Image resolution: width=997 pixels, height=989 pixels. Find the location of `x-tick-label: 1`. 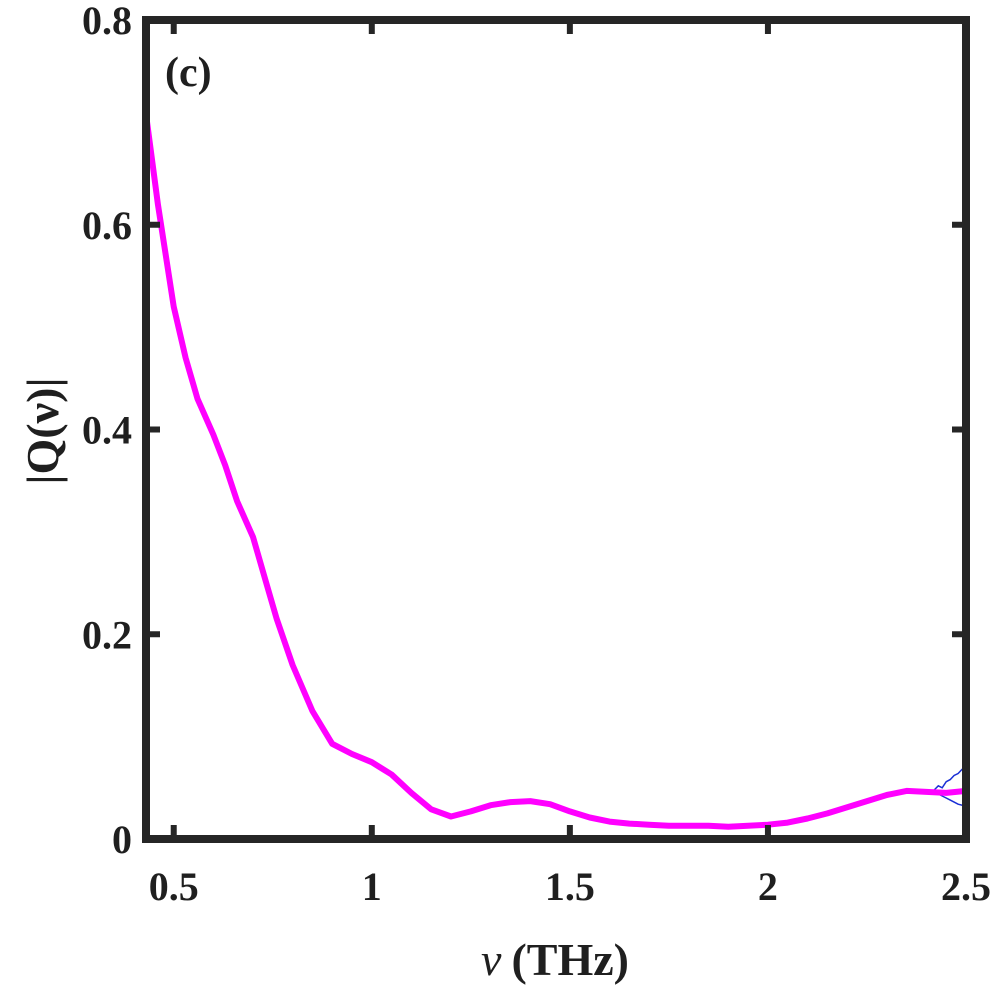

x-tick-label: 1 is located at coordinates (372, 886).